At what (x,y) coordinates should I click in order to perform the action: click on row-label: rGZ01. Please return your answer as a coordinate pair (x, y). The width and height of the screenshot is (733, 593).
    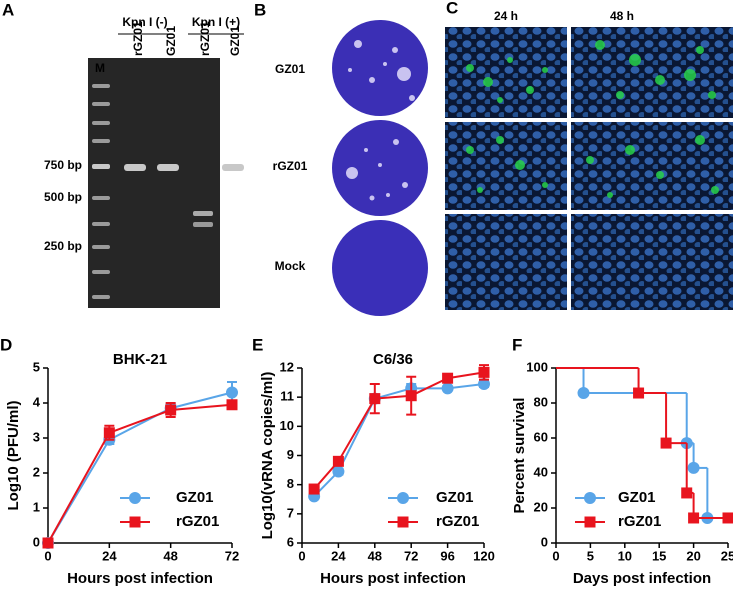
    Looking at the image, I should click on (290, 166).